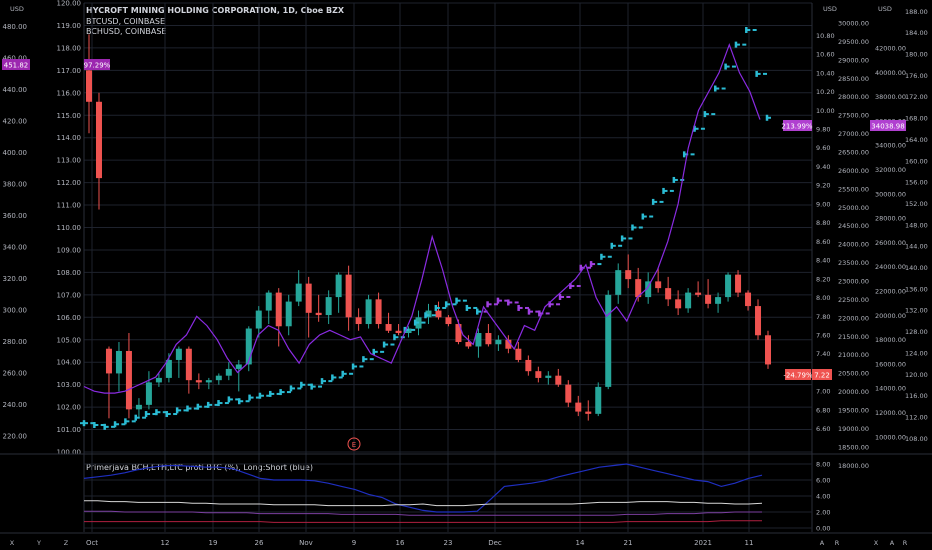  What do you see at coordinates (825, 73) in the screenshot?
I see `bch-axis-tick: 10.40` at bounding box center [825, 73].